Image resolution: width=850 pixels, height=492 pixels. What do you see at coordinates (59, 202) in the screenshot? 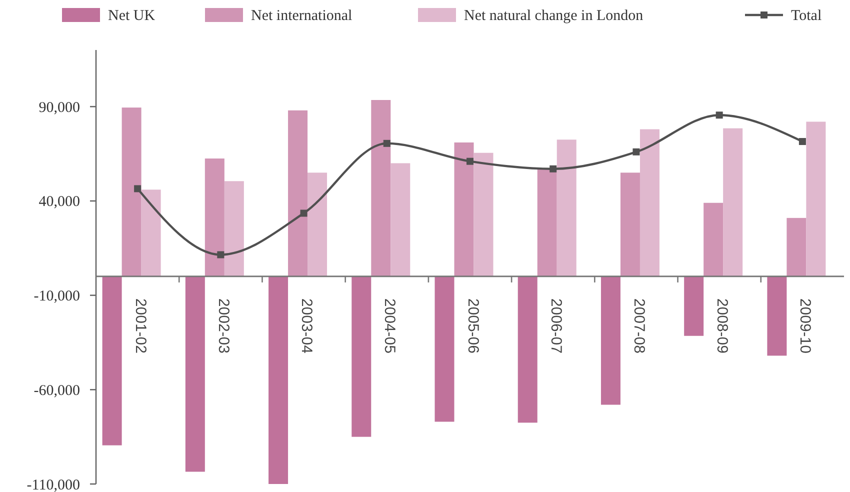
I see `y-tick-label: 40,000` at bounding box center [59, 202].